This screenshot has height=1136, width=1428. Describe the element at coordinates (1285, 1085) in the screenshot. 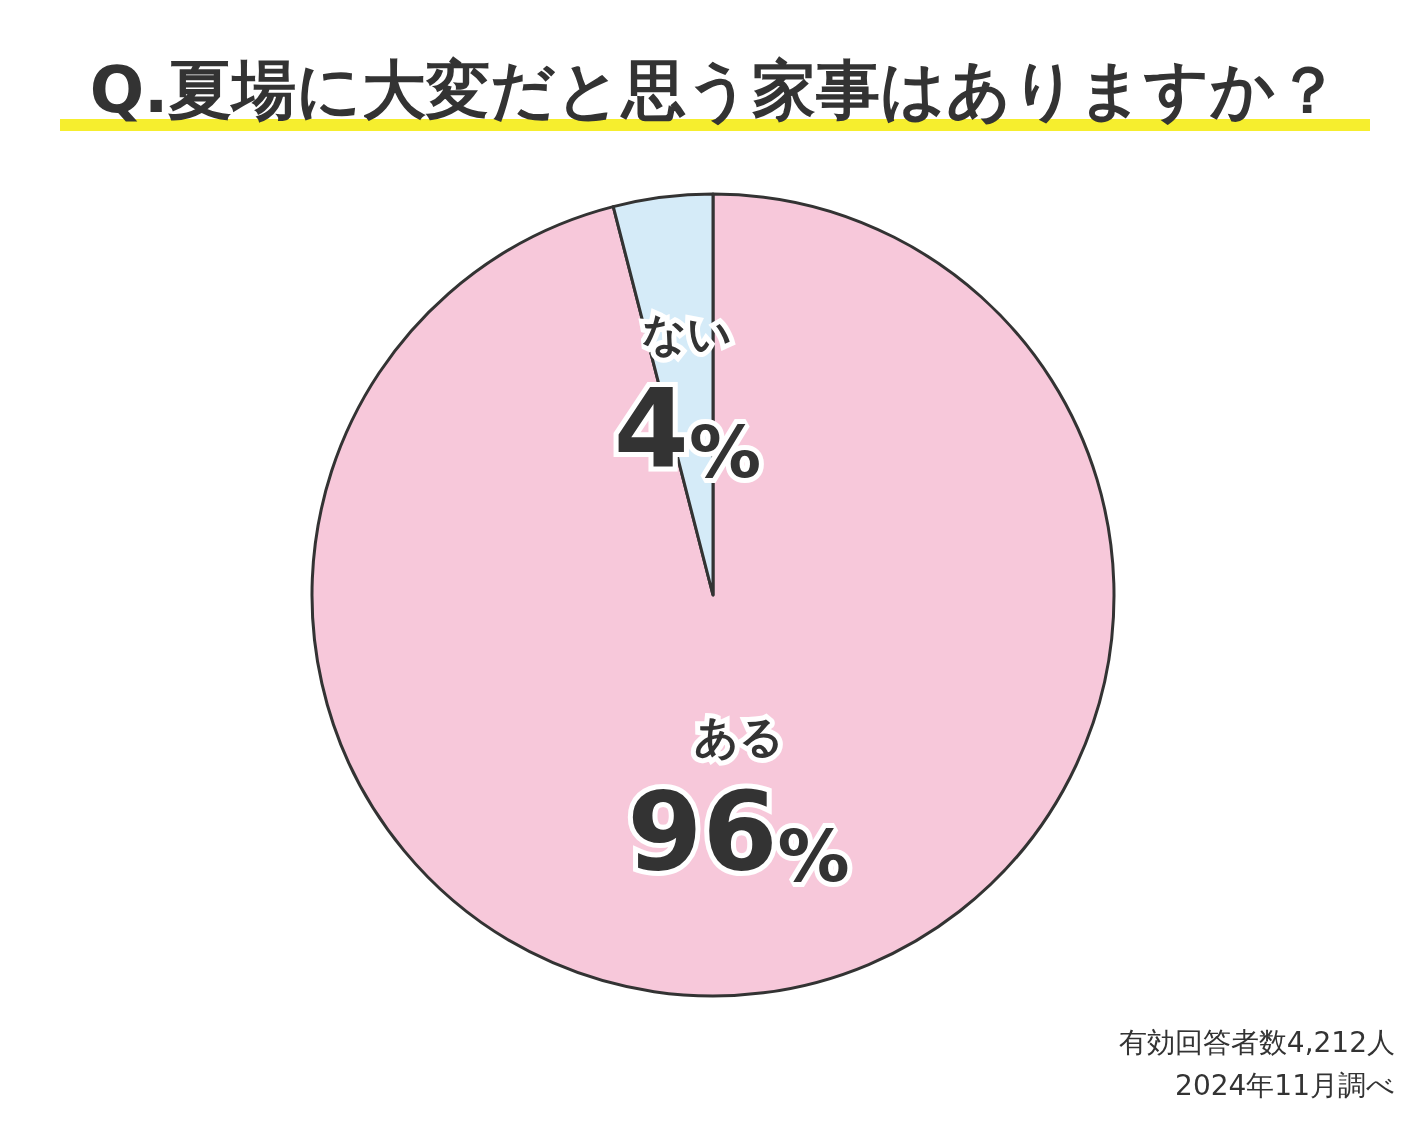

I see `text: 2024年11月調べ` at that location.